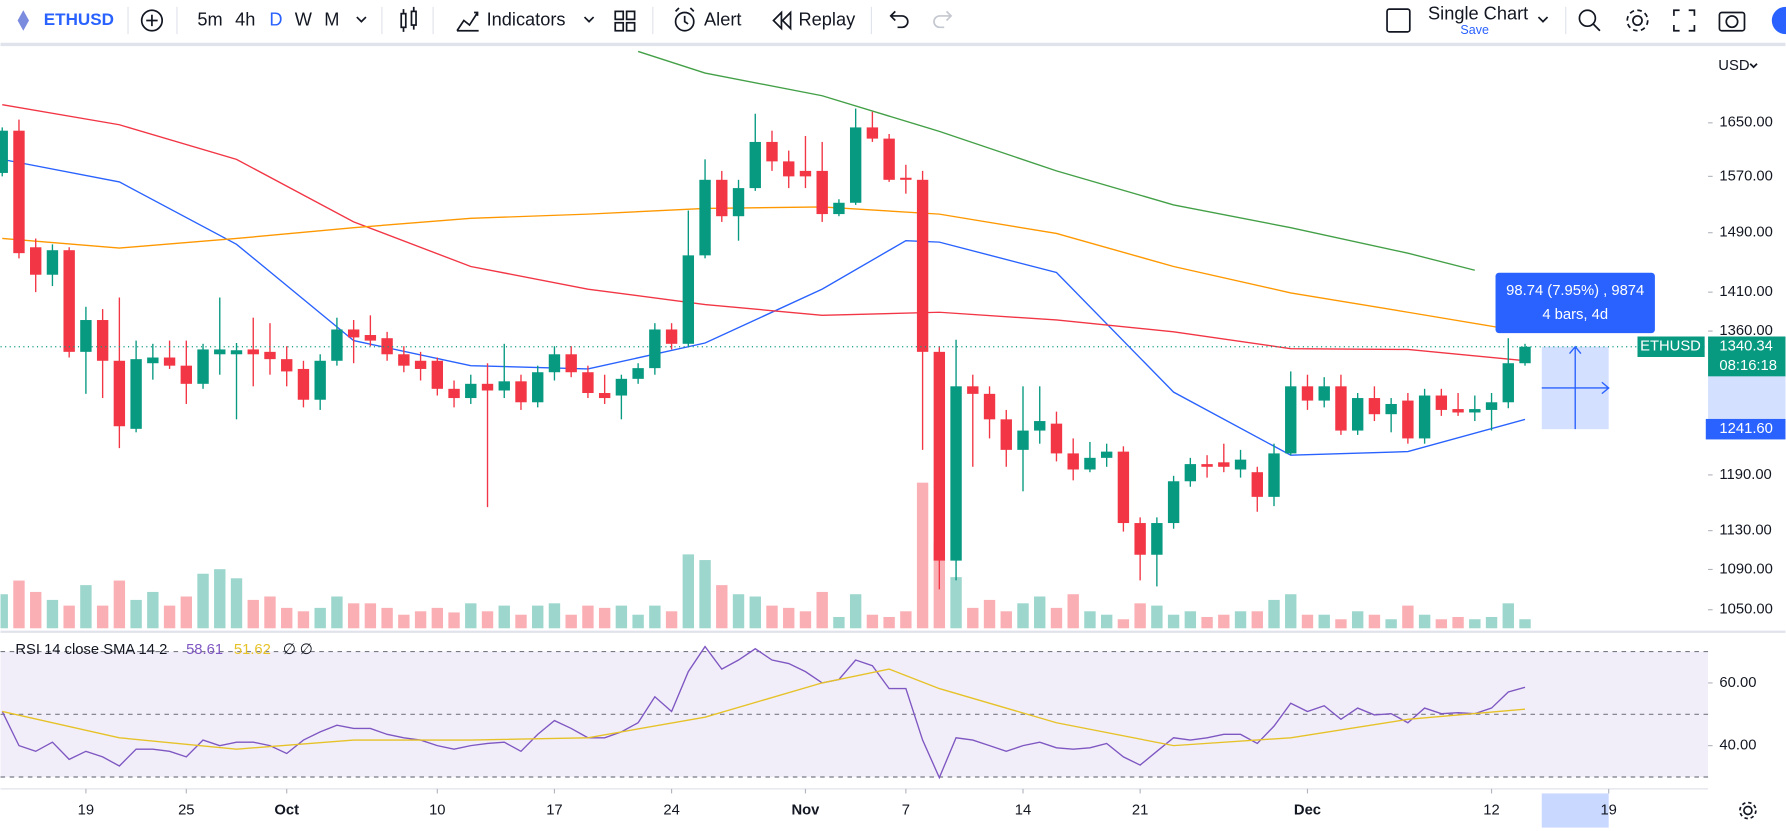  I want to click on symbol: ETHUSD, so click(79, 19).